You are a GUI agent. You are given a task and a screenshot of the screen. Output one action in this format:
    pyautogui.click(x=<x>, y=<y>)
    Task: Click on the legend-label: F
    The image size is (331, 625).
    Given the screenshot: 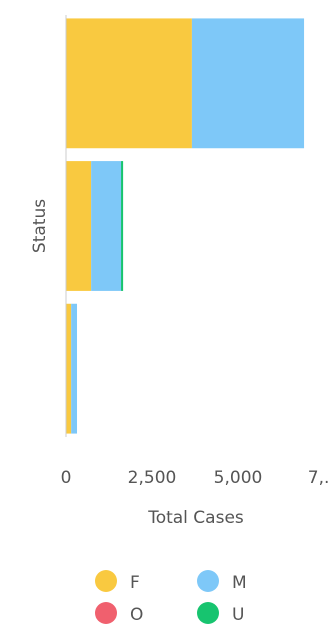 What is the action you would take?
    pyautogui.click(x=135, y=583)
    